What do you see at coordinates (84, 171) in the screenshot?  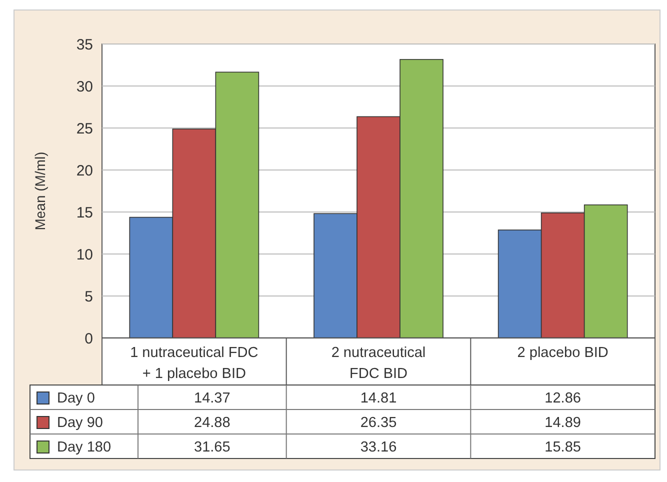 I see `y-tick-label: 20` at bounding box center [84, 171].